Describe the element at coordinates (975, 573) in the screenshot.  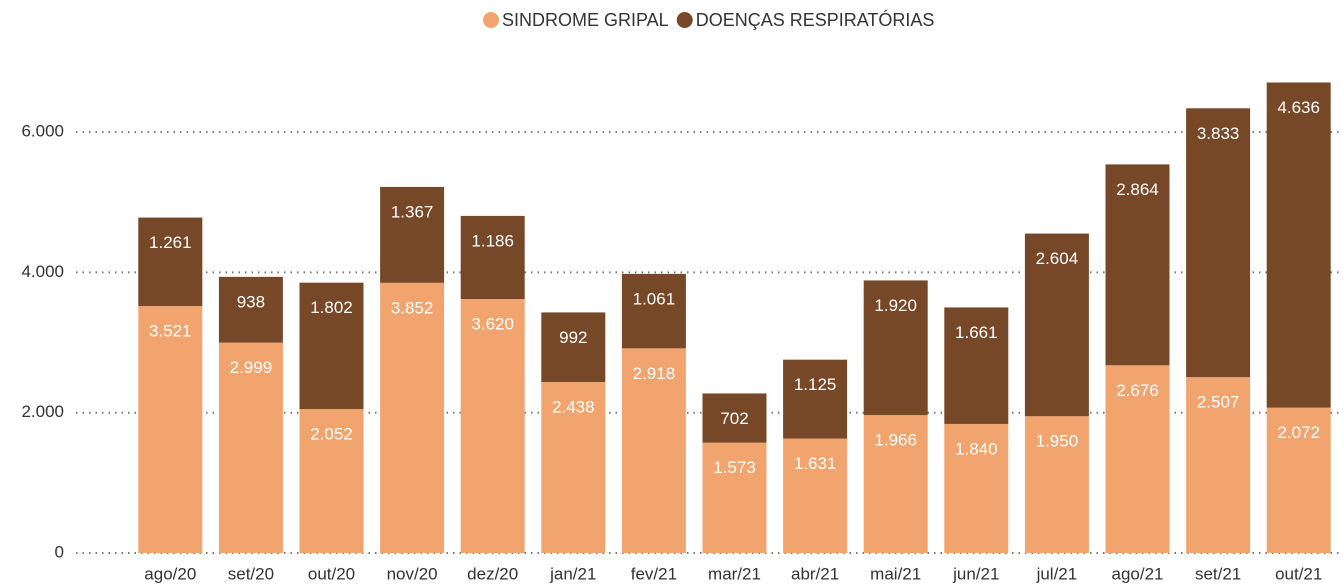
I see `x-tick-label: jun/21` at that location.